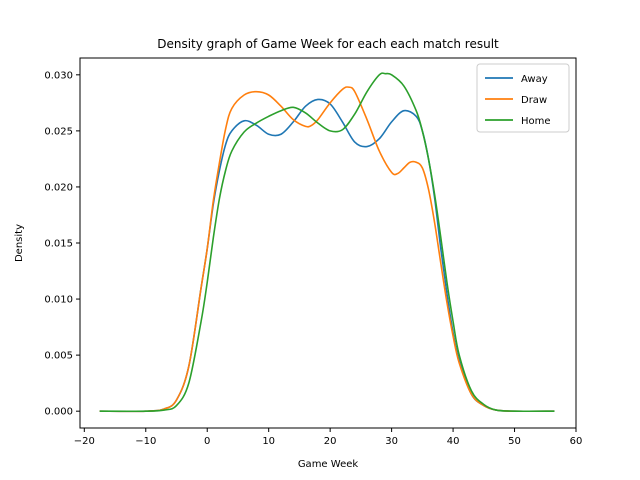  What do you see at coordinates (268, 441) in the screenshot?
I see `x-tick-label: 10` at bounding box center [268, 441].